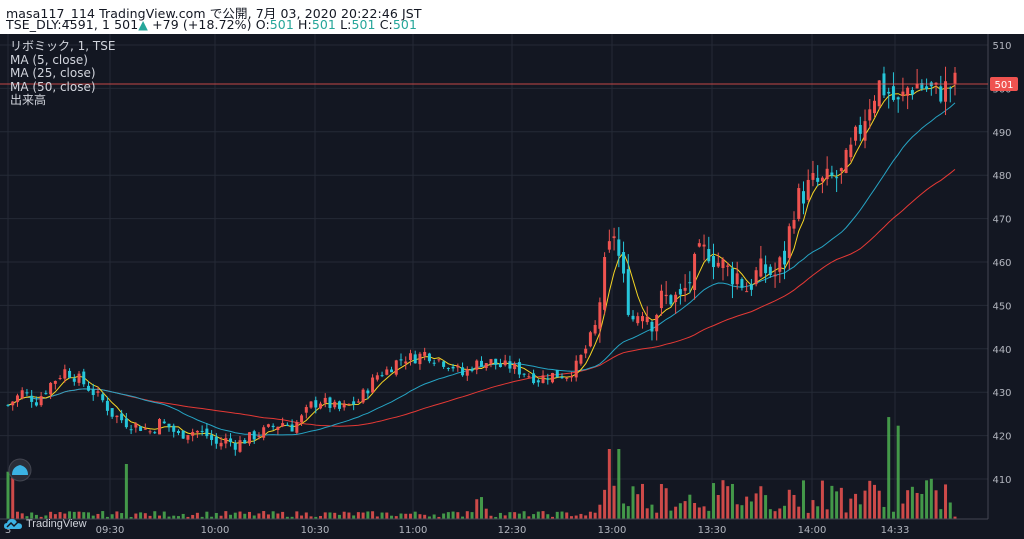 The image size is (1024, 539). Describe the element at coordinates (1001, 133) in the screenshot. I see `y-tick-label: 490` at that location.